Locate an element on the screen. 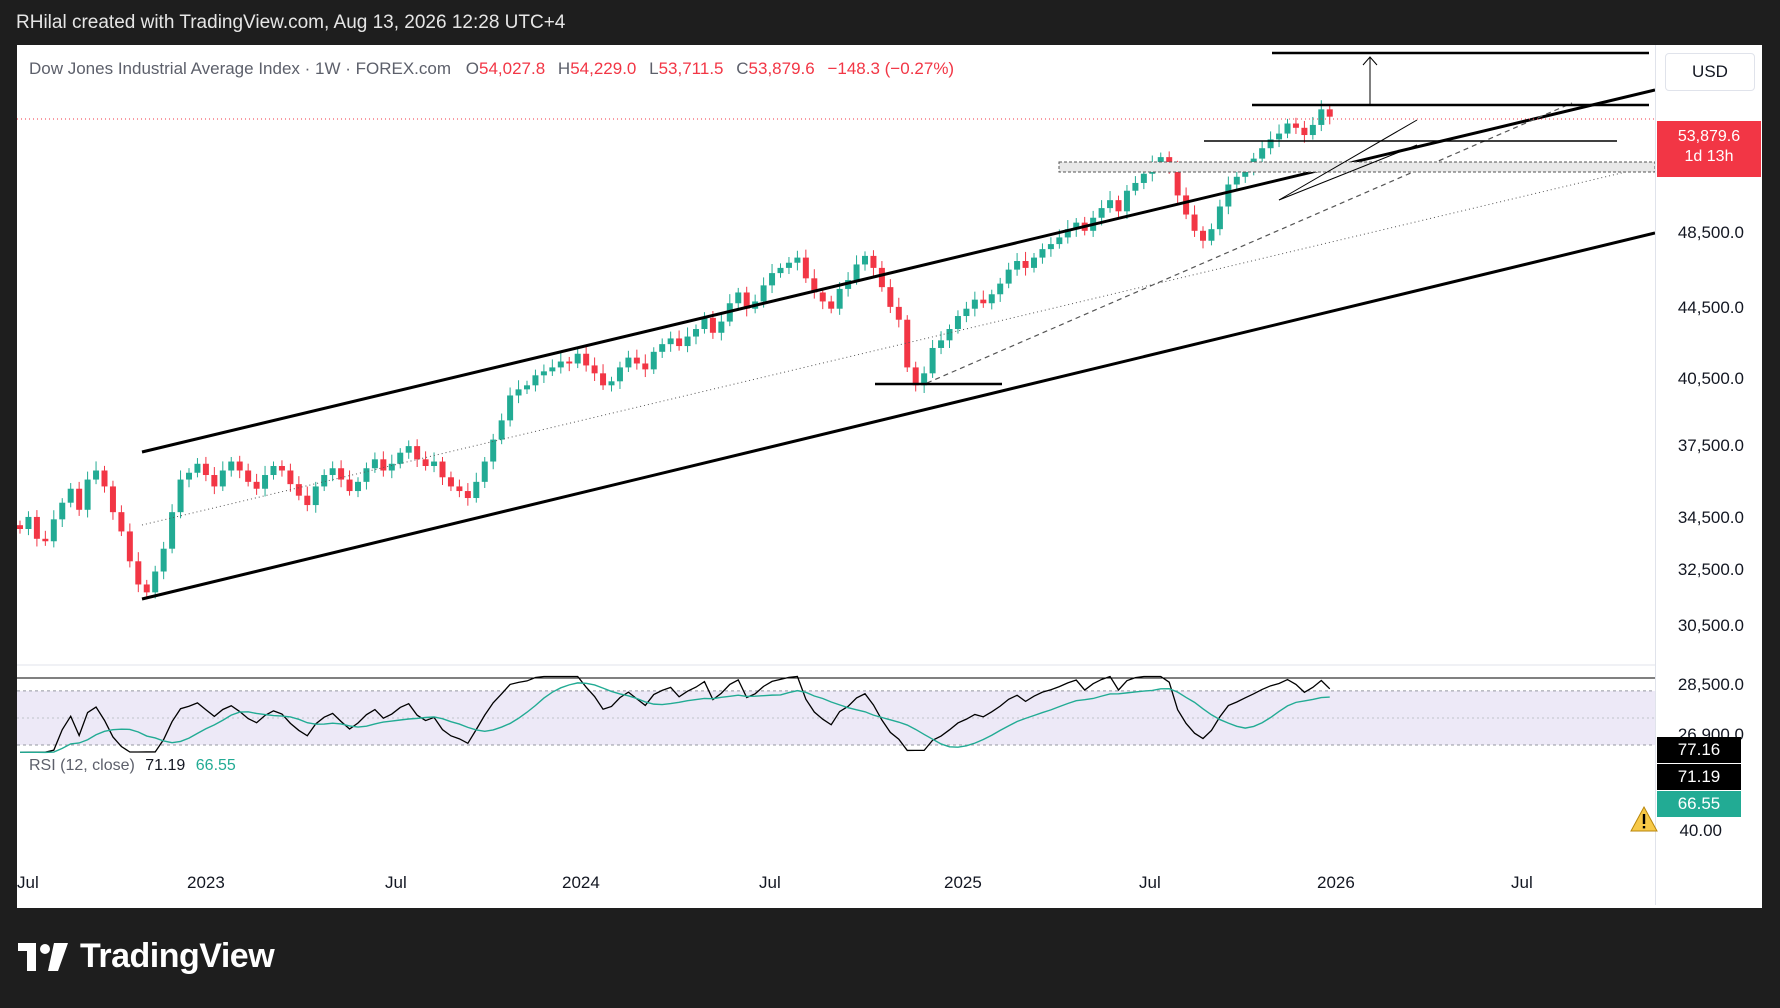 The height and width of the screenshot is (1008, 1780). high-key: H is located at coordinates (564, 68).